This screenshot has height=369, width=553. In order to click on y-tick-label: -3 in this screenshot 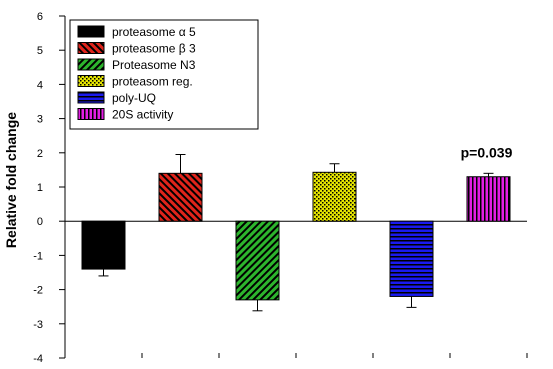, I will do `click(38, 325)`.